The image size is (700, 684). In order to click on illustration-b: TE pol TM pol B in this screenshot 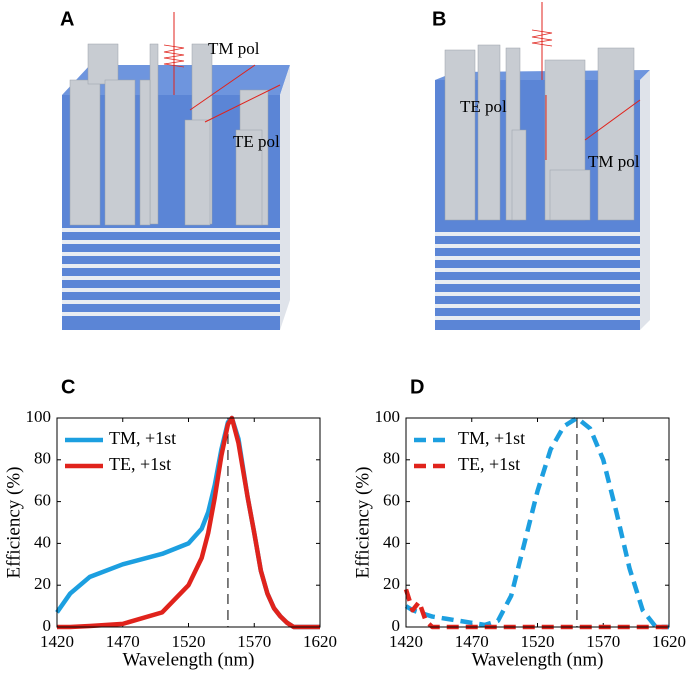, I will do `click(541, 166)`.